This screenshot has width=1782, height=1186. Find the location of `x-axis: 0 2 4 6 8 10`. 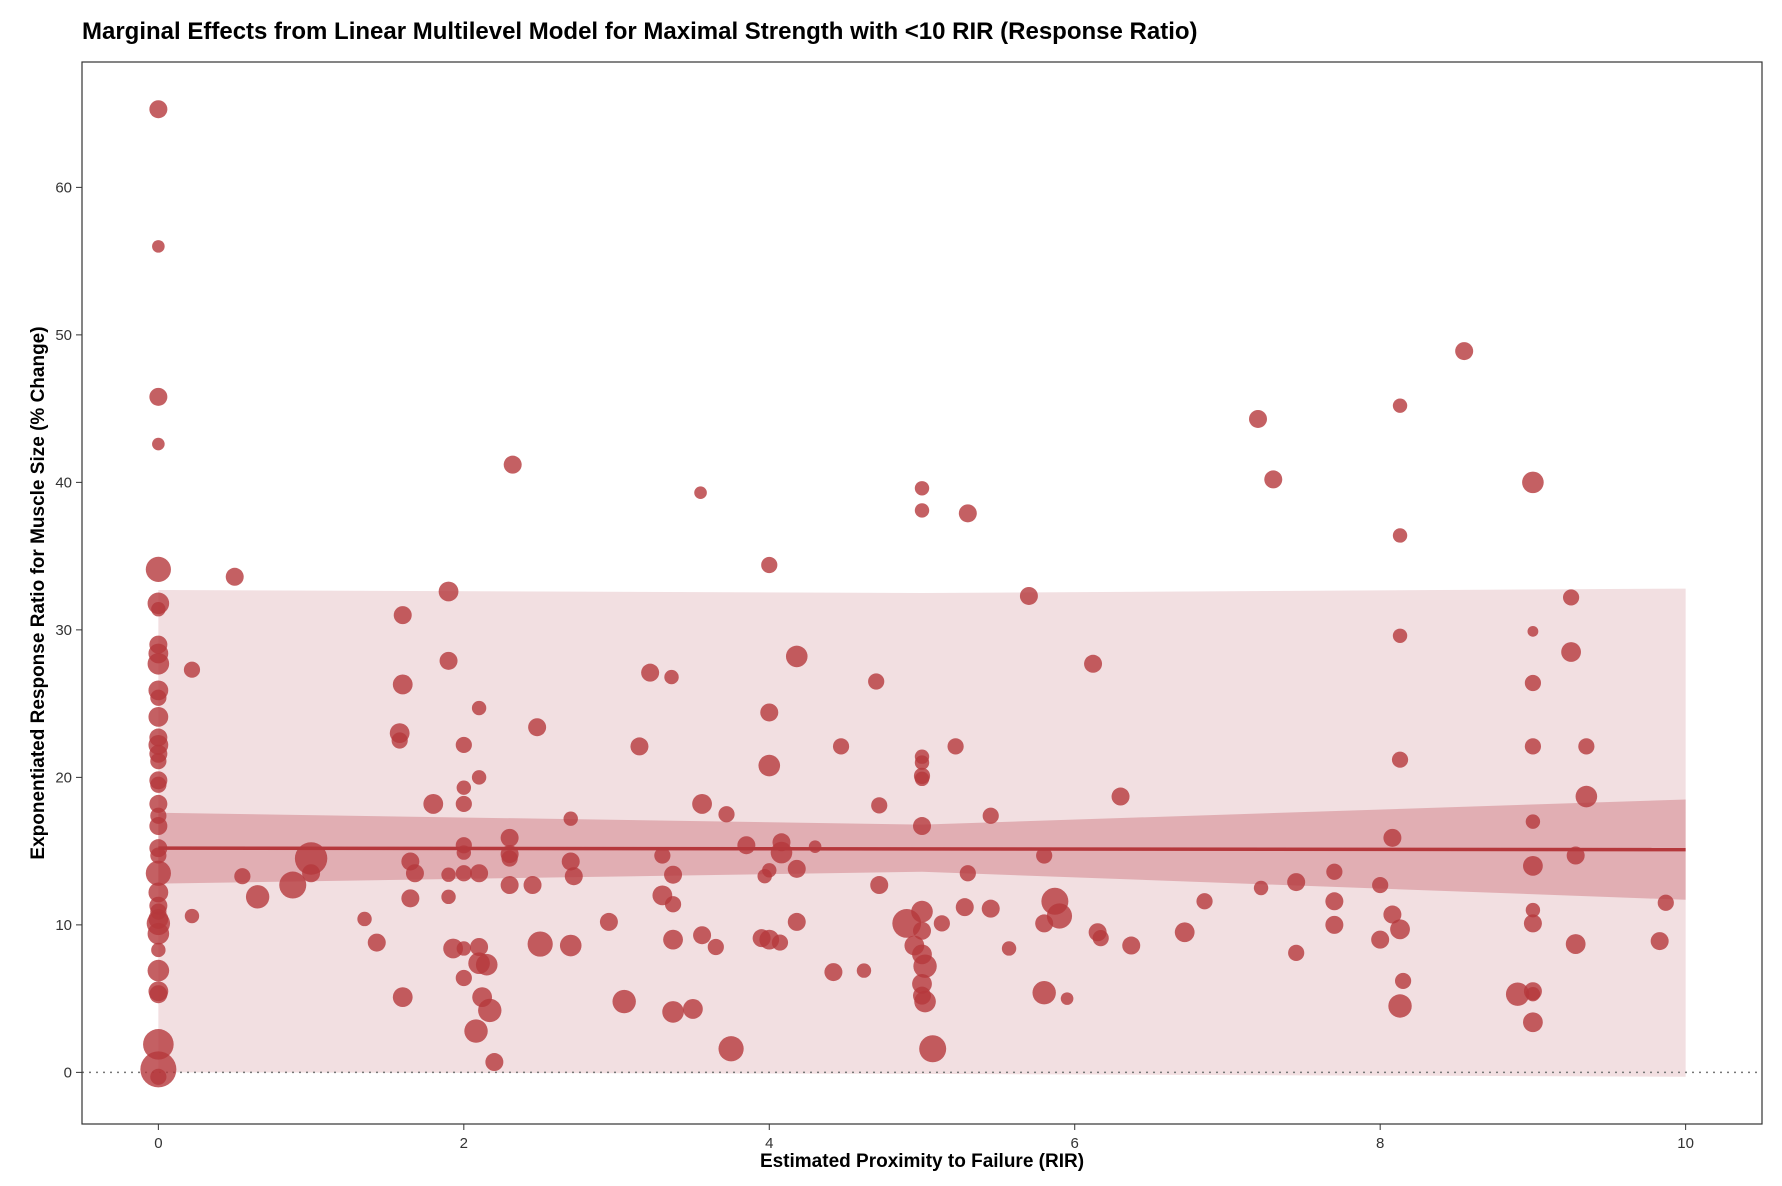

x-axis: 0 2 4 6 8 10 is located at coordinates (924, 1138).